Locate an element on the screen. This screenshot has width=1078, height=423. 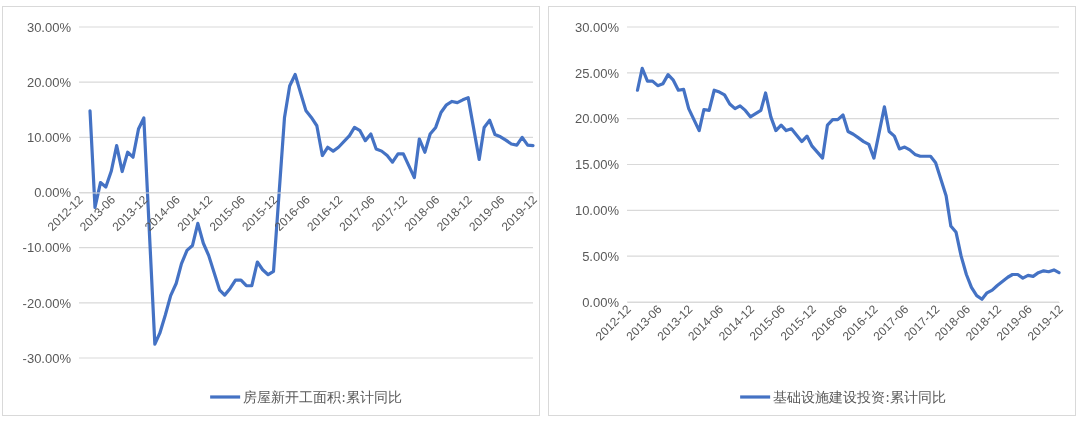
y-tick-label: 15.00% is located at coordinates (597, 165).